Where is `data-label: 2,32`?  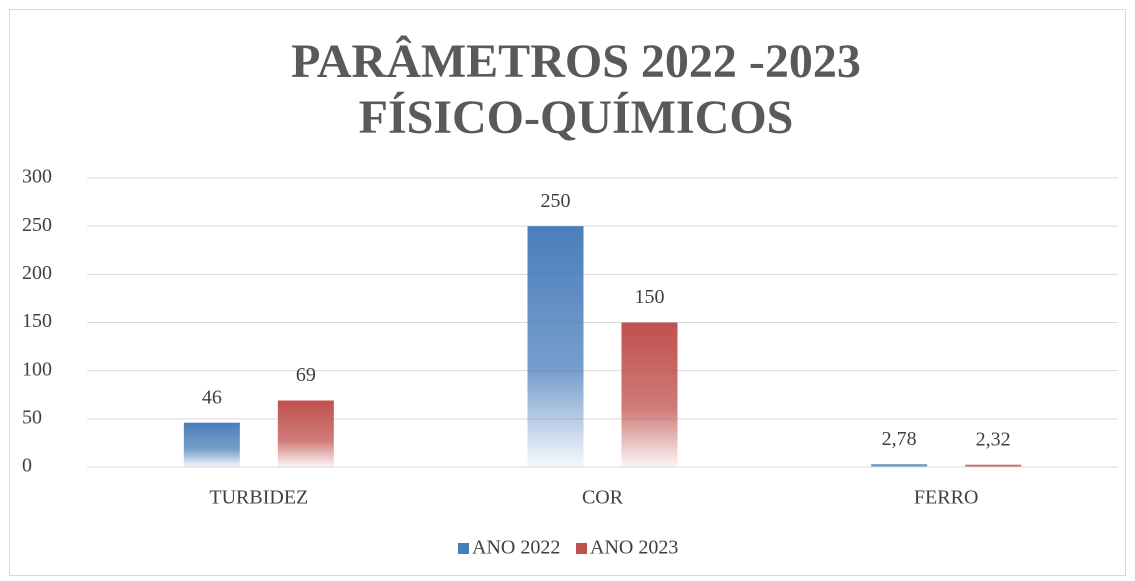
data-label: 2,32 is located at coordinates (993, 439).